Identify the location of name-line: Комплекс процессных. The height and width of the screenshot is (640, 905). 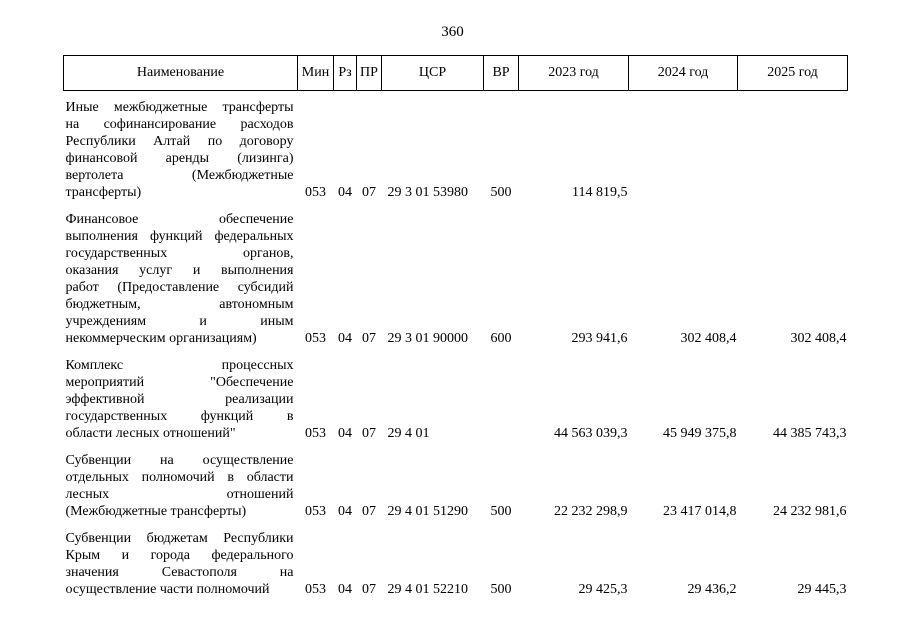
(179, 365).